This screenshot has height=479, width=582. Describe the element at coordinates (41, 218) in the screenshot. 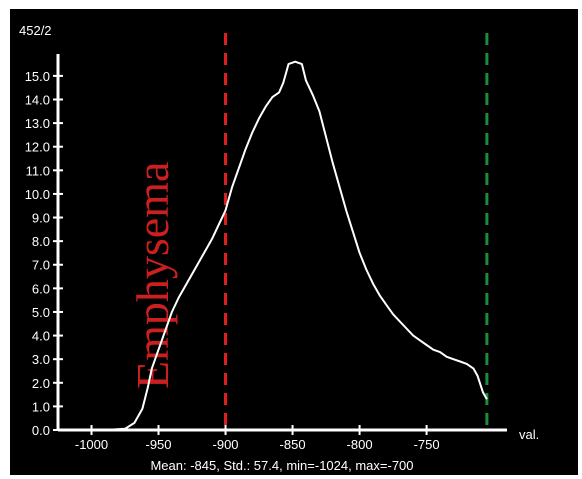

I see `y-tick-label: 9.0` at that location.